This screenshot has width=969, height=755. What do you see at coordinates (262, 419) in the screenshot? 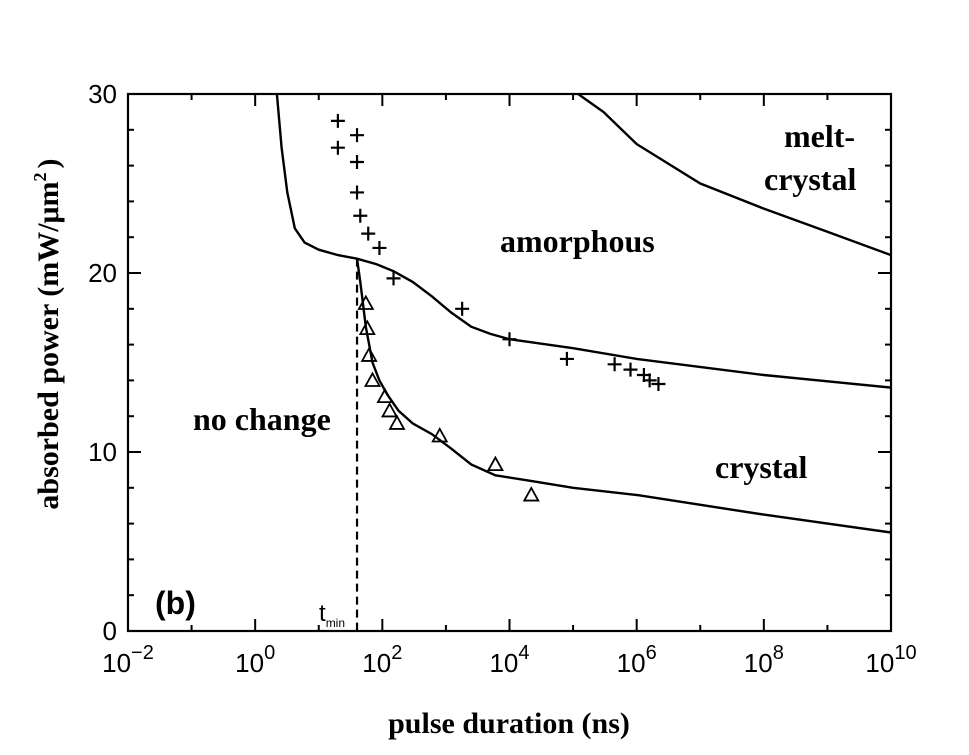
I see `region-label-no-change: no change` at bounding box center [262, 419].